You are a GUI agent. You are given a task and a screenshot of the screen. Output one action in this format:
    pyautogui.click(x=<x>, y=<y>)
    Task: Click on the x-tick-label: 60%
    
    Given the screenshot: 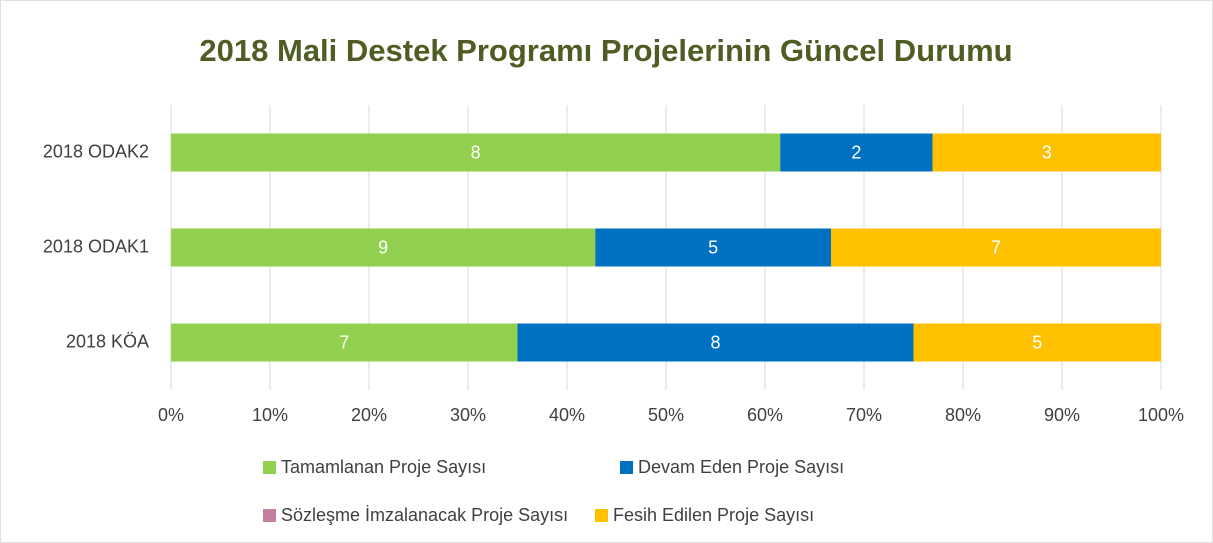 What is the action you would take?
    pyautogui.click(x=765, y=415)
    